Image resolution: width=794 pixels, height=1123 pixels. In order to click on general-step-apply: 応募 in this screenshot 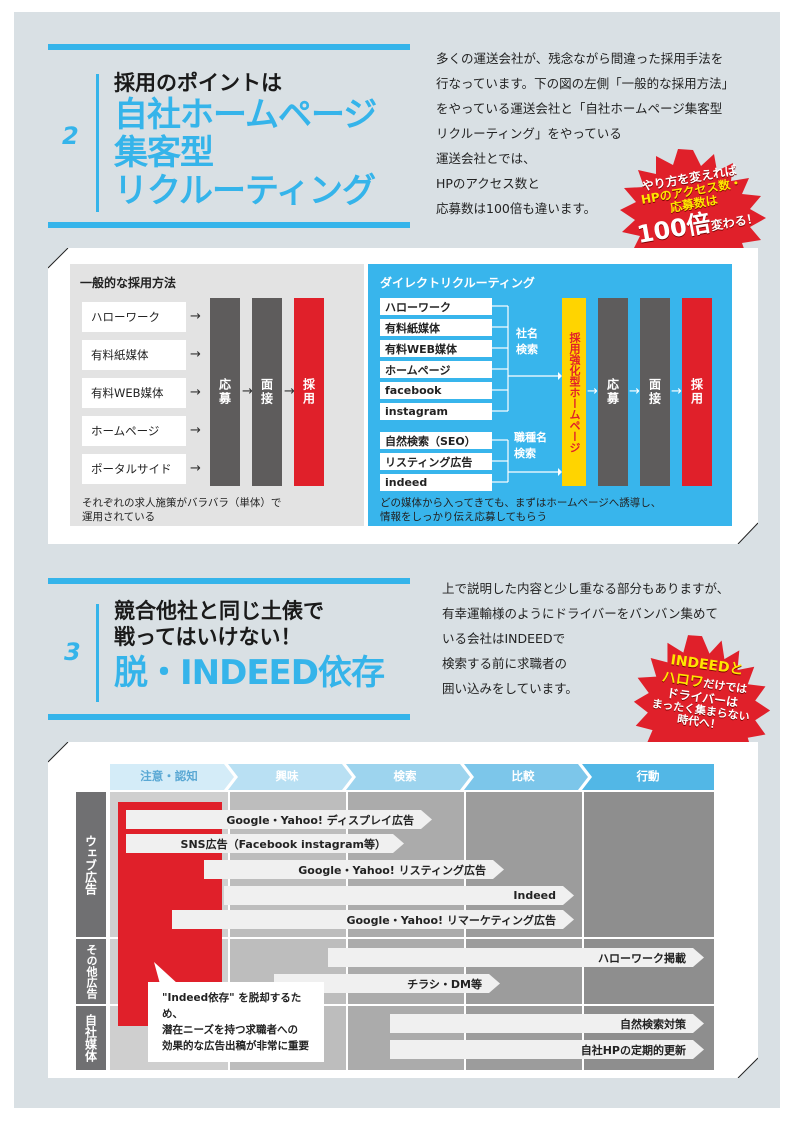, I will do `click(225, 392)`.